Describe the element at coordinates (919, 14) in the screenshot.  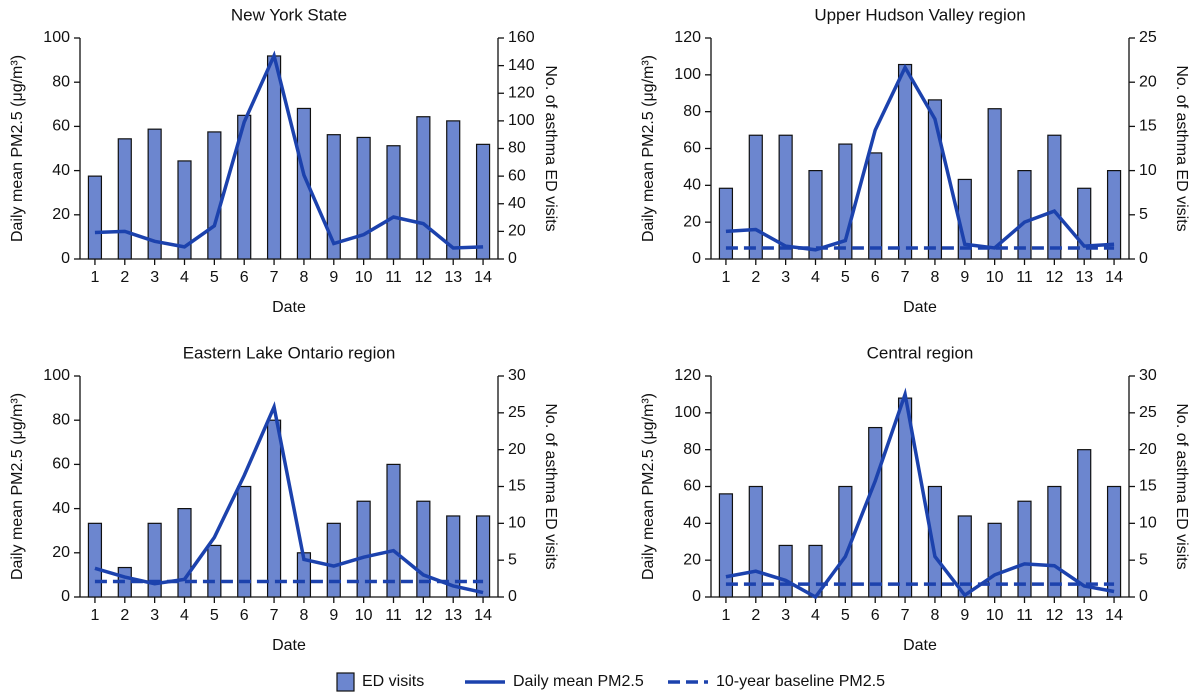
I see `panel-title: Upper Hudson Valley region` at that location.